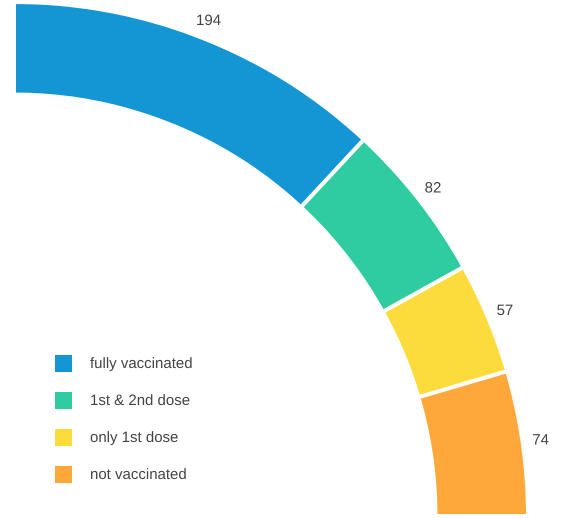 This screenshot has height=518, width=569. What do you see at coordinates (134, 437) in the screenshot?
I see `legend-label: only 1st dose` at bounding box center [134, 437].